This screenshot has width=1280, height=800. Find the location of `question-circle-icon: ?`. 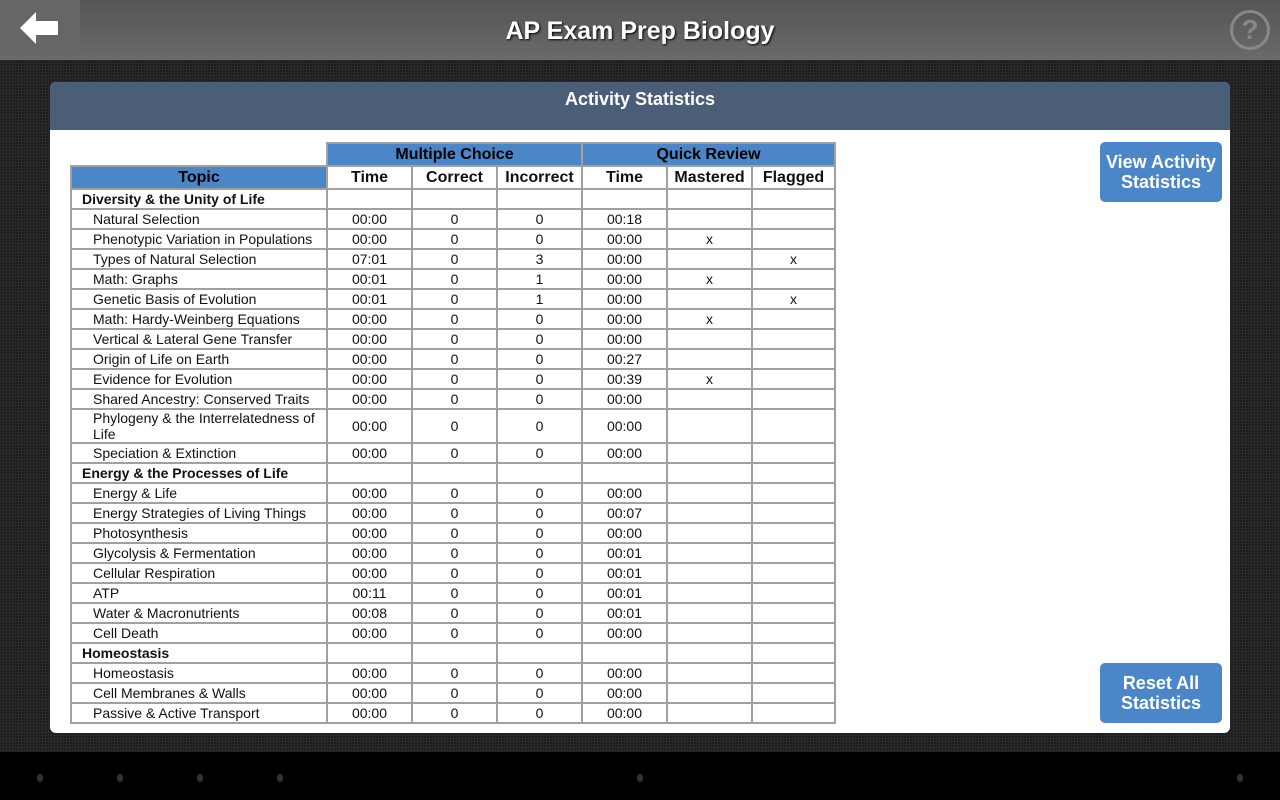

question-circle-icon: ? is located at coordinates (1250, 29).